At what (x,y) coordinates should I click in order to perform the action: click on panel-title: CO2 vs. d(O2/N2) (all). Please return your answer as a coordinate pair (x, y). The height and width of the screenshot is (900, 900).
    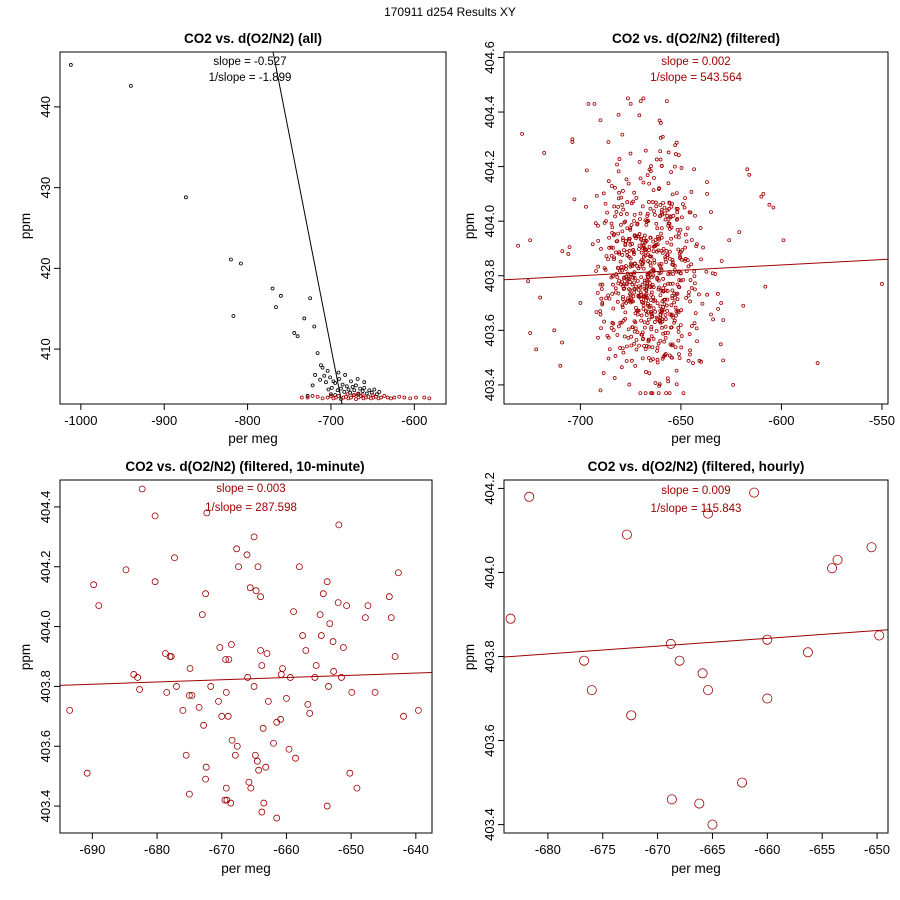
    Looking at the image, I should click on (253, 38).